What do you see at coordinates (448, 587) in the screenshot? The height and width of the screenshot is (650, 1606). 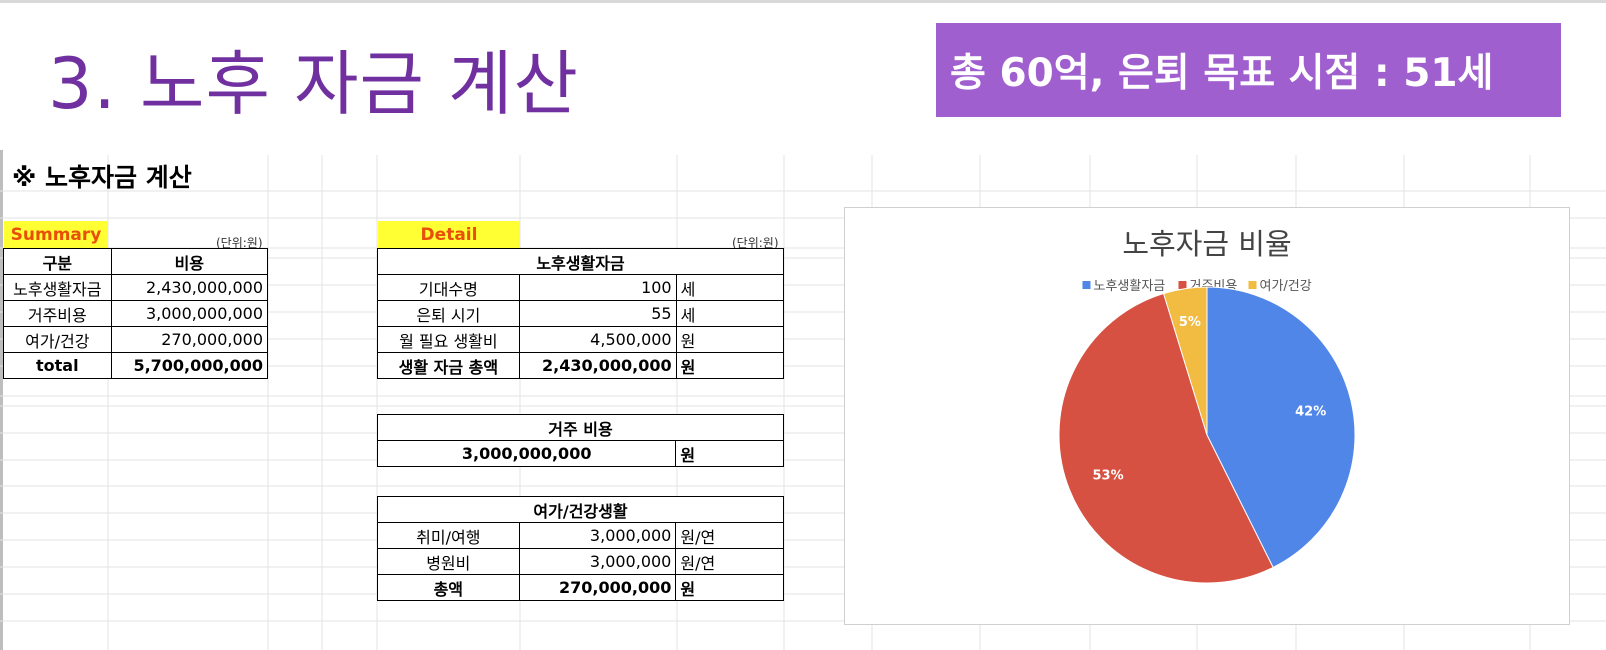 I see `leisure-total-label: 총액` at bounding box center [448, 587].